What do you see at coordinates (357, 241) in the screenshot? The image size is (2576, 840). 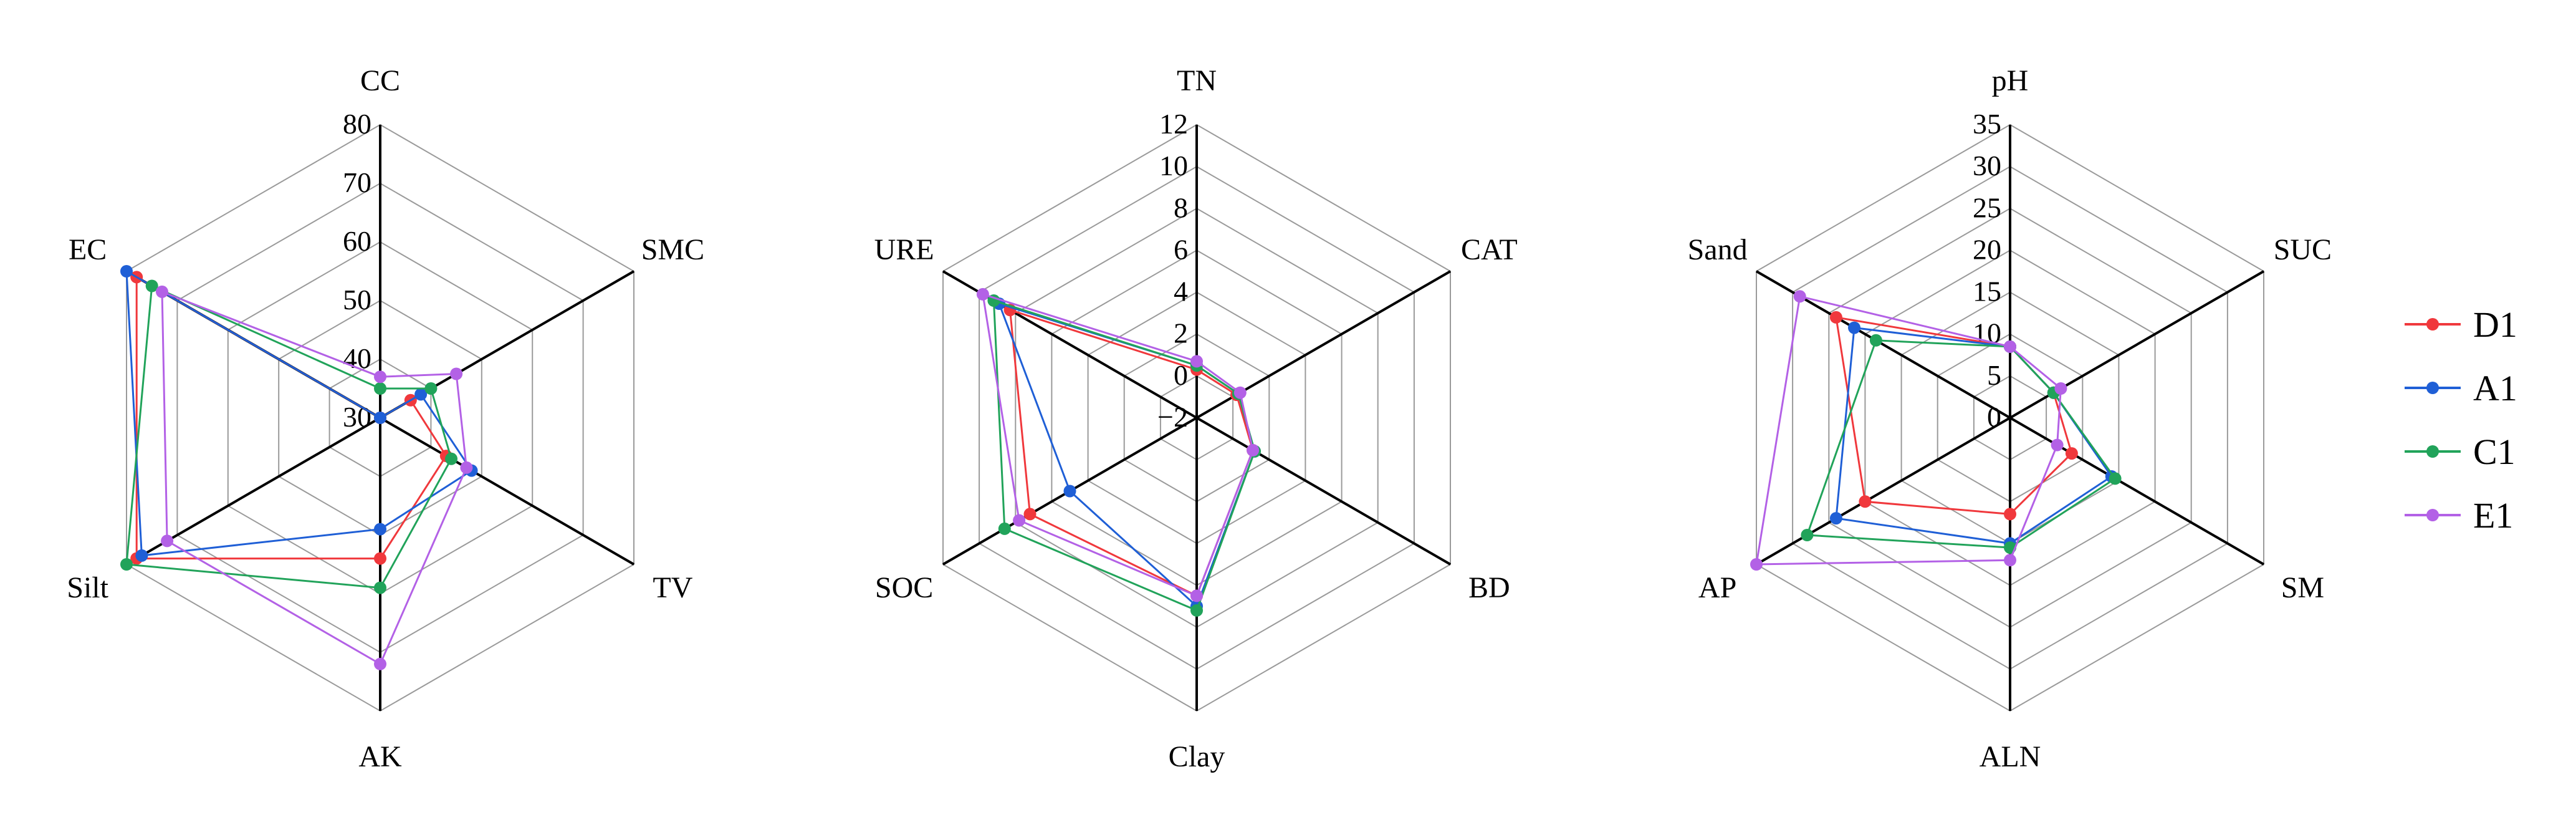 I see `tick-label: 60` at bounding box center [357, 241].